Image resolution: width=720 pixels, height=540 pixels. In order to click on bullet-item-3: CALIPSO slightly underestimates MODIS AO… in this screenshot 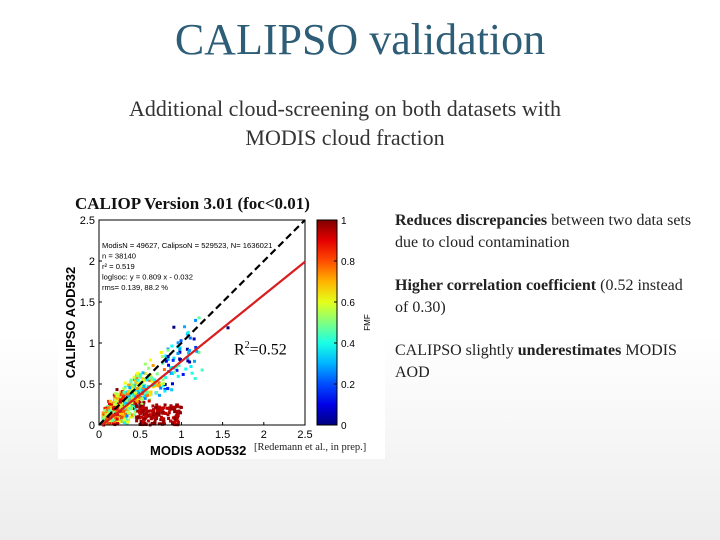, I will do `click(545, 362)`.